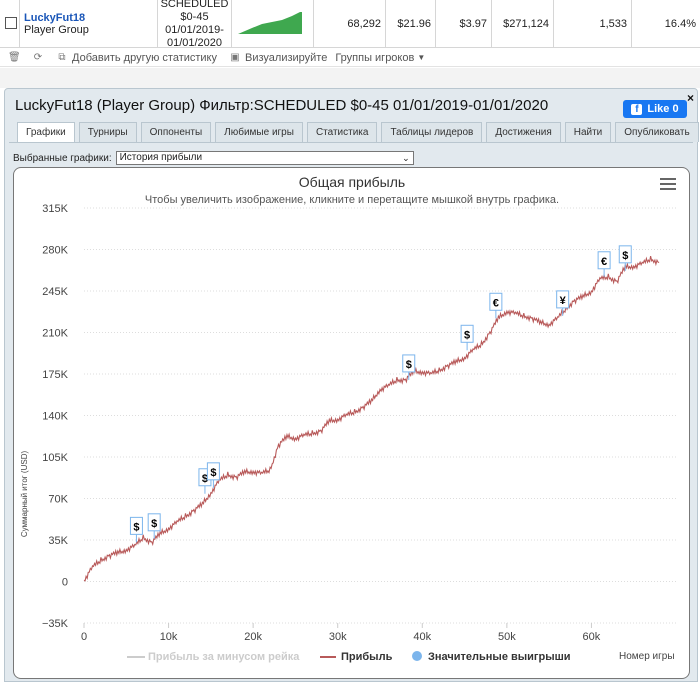  I want to click on roi-cell: 16.4%, so click(666, 24).